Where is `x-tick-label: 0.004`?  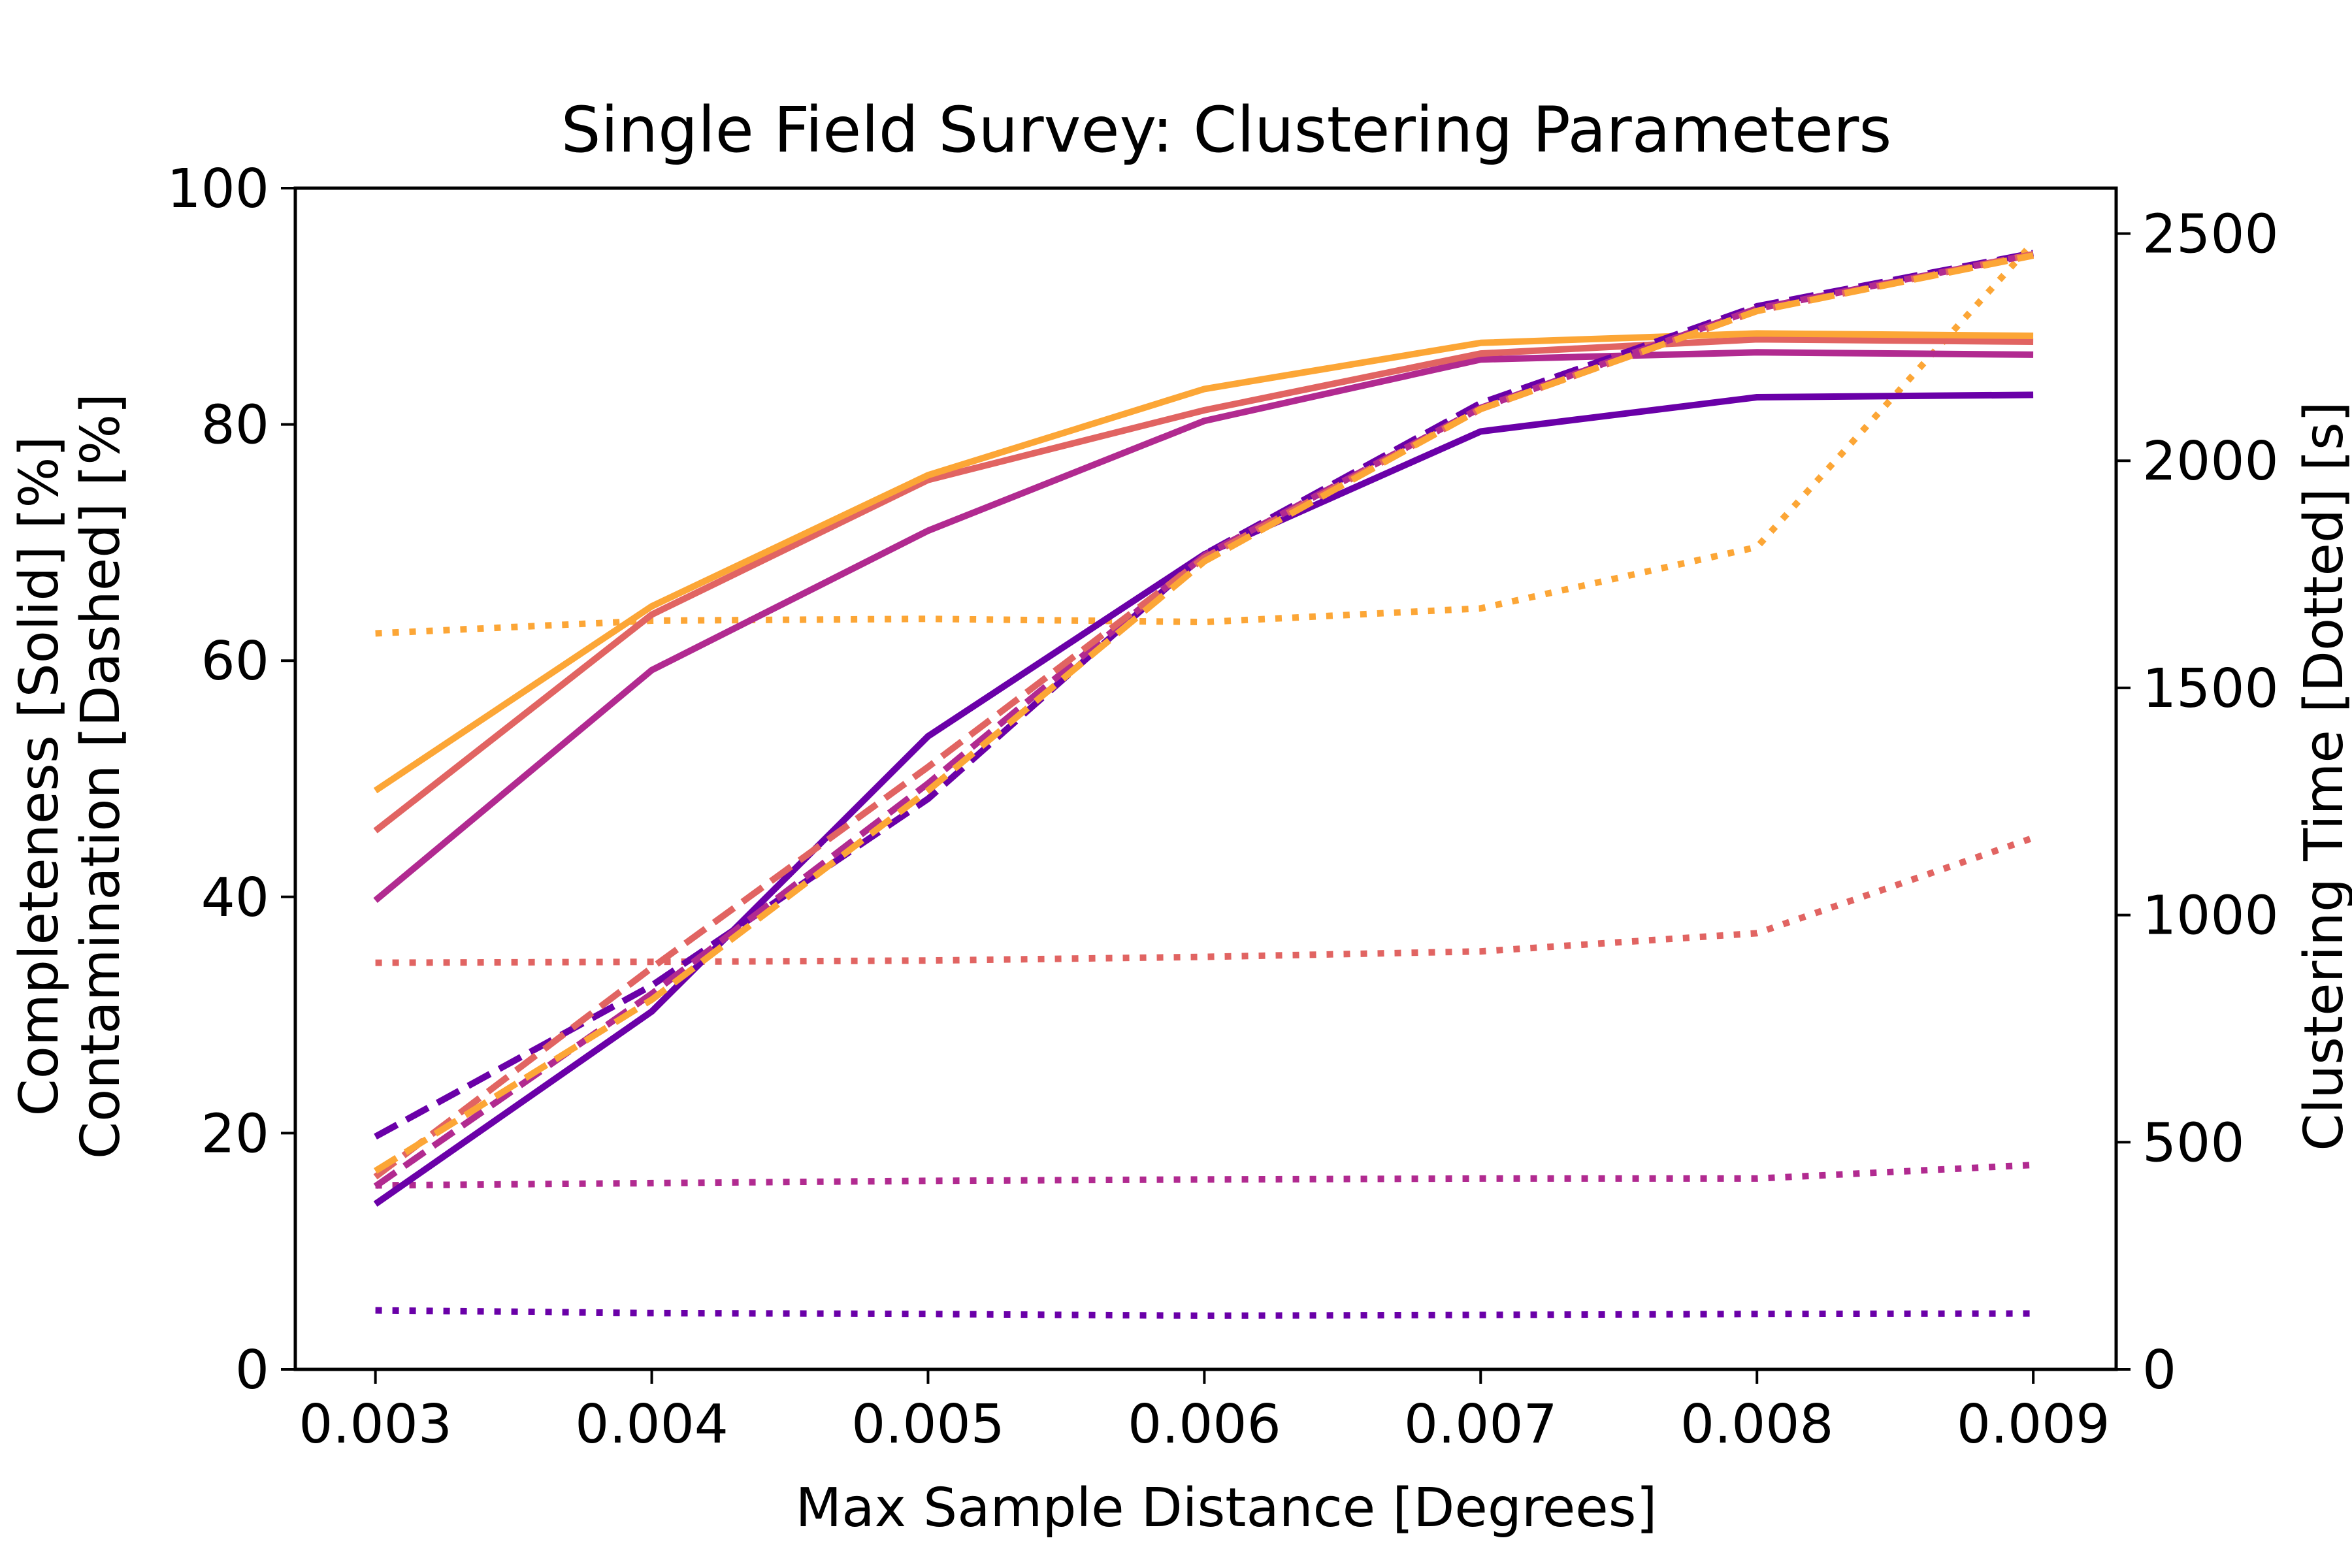 x-tick-label: 0.004 is located at coordinates (651, 1425).